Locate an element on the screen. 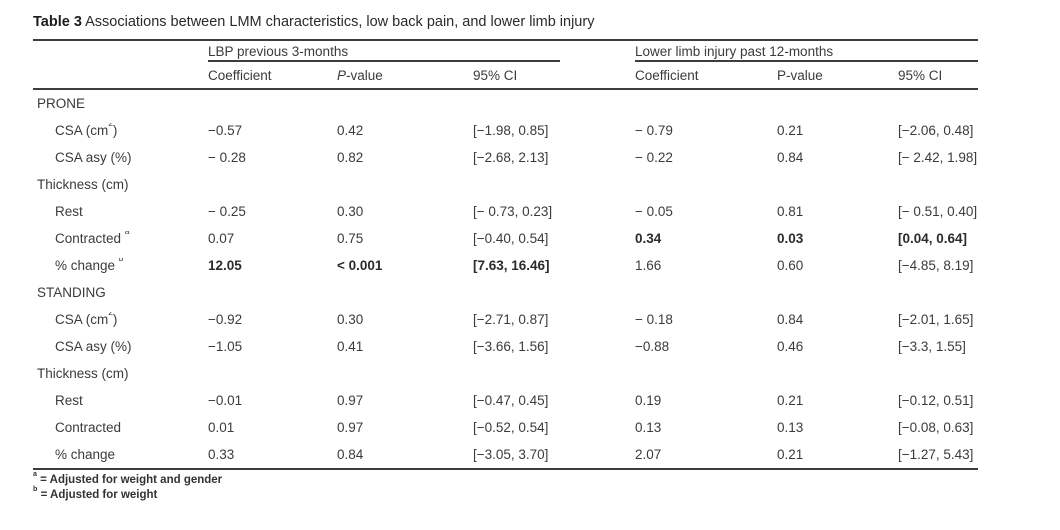 The width and height of the screenshot is (1060, 530). table-row: PRONE is located at coordinates (505, 103).